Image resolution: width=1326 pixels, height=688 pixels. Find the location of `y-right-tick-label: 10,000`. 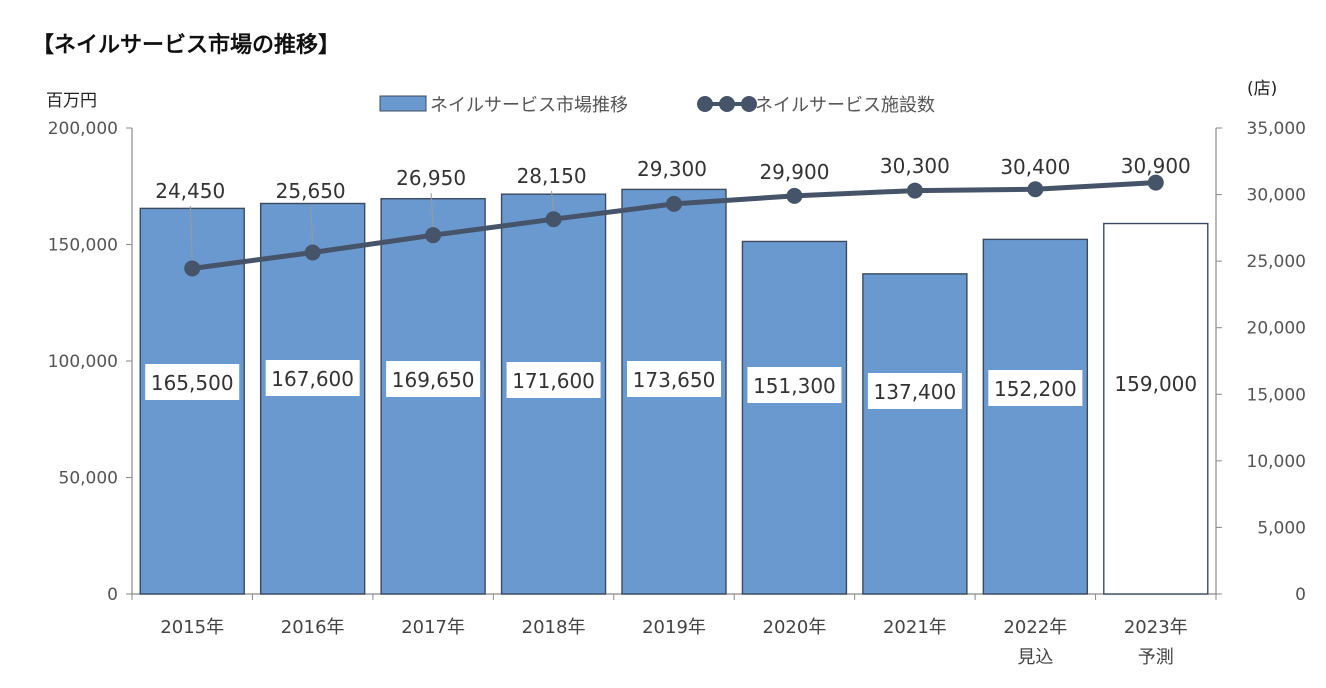

y-right-tick-label: 10,000 is located at coordinates (1276, 462).